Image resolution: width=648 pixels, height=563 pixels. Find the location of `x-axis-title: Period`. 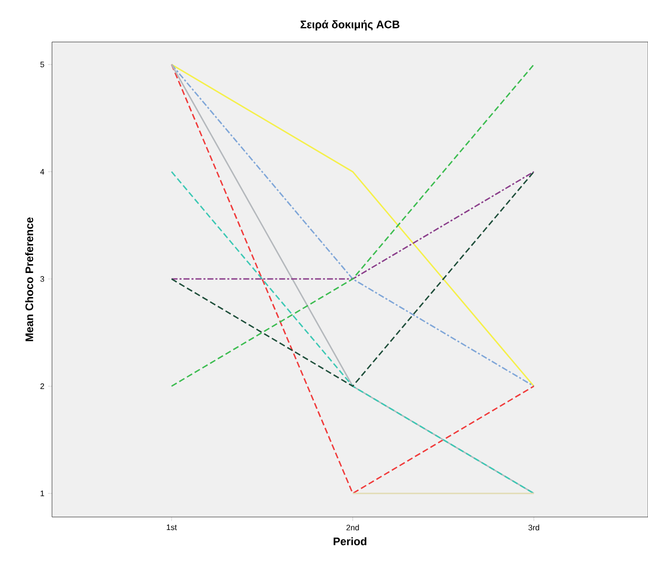

x-axis-title: Period is located at coordinates (350, 541).